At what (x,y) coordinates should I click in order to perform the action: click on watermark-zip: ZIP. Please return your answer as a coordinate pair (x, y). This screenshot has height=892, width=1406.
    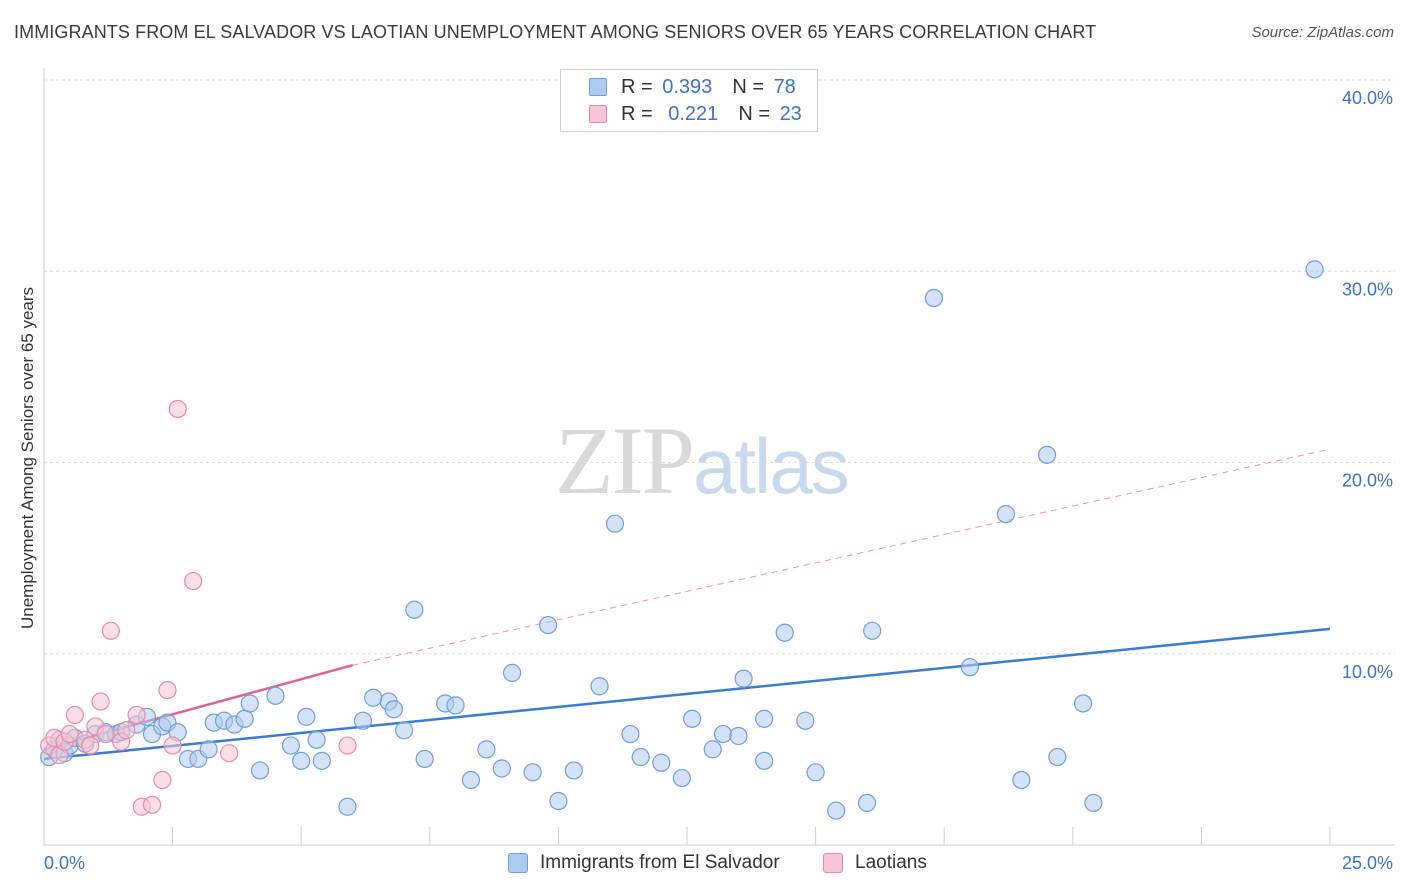
    Looking at the image, I should click on (625, 460).